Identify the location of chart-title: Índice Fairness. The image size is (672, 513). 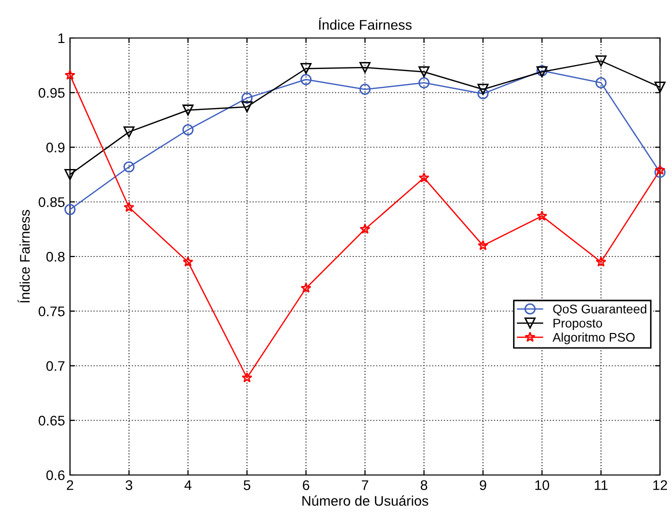
(365, 24).